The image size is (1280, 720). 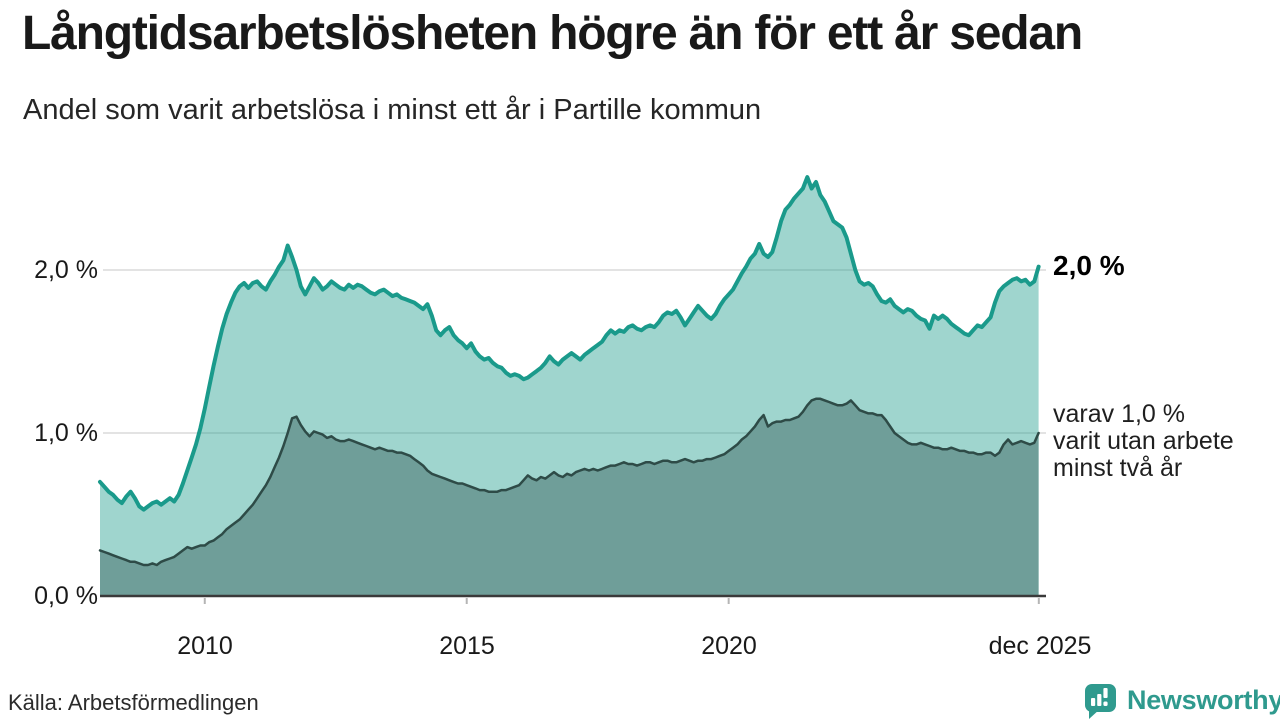 I want to click on x-axis-label-2020: 2020, so click(x=729, y=646).